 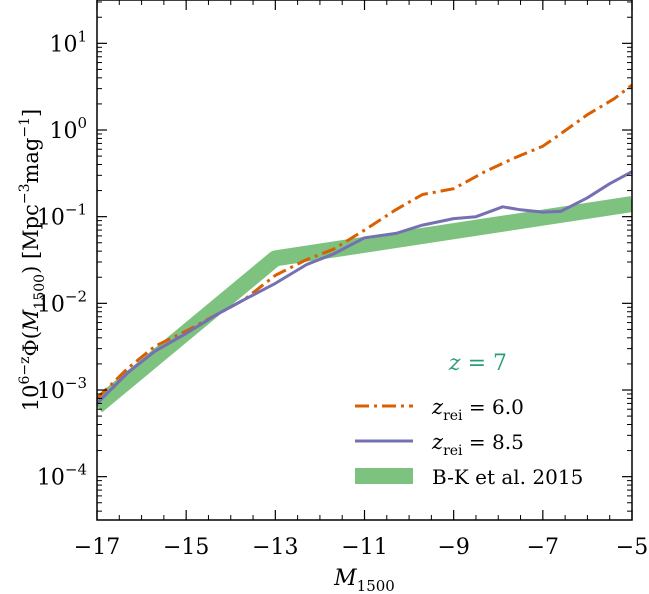 I want to click on x-tick-label: −9, so click(x=453, y=547).